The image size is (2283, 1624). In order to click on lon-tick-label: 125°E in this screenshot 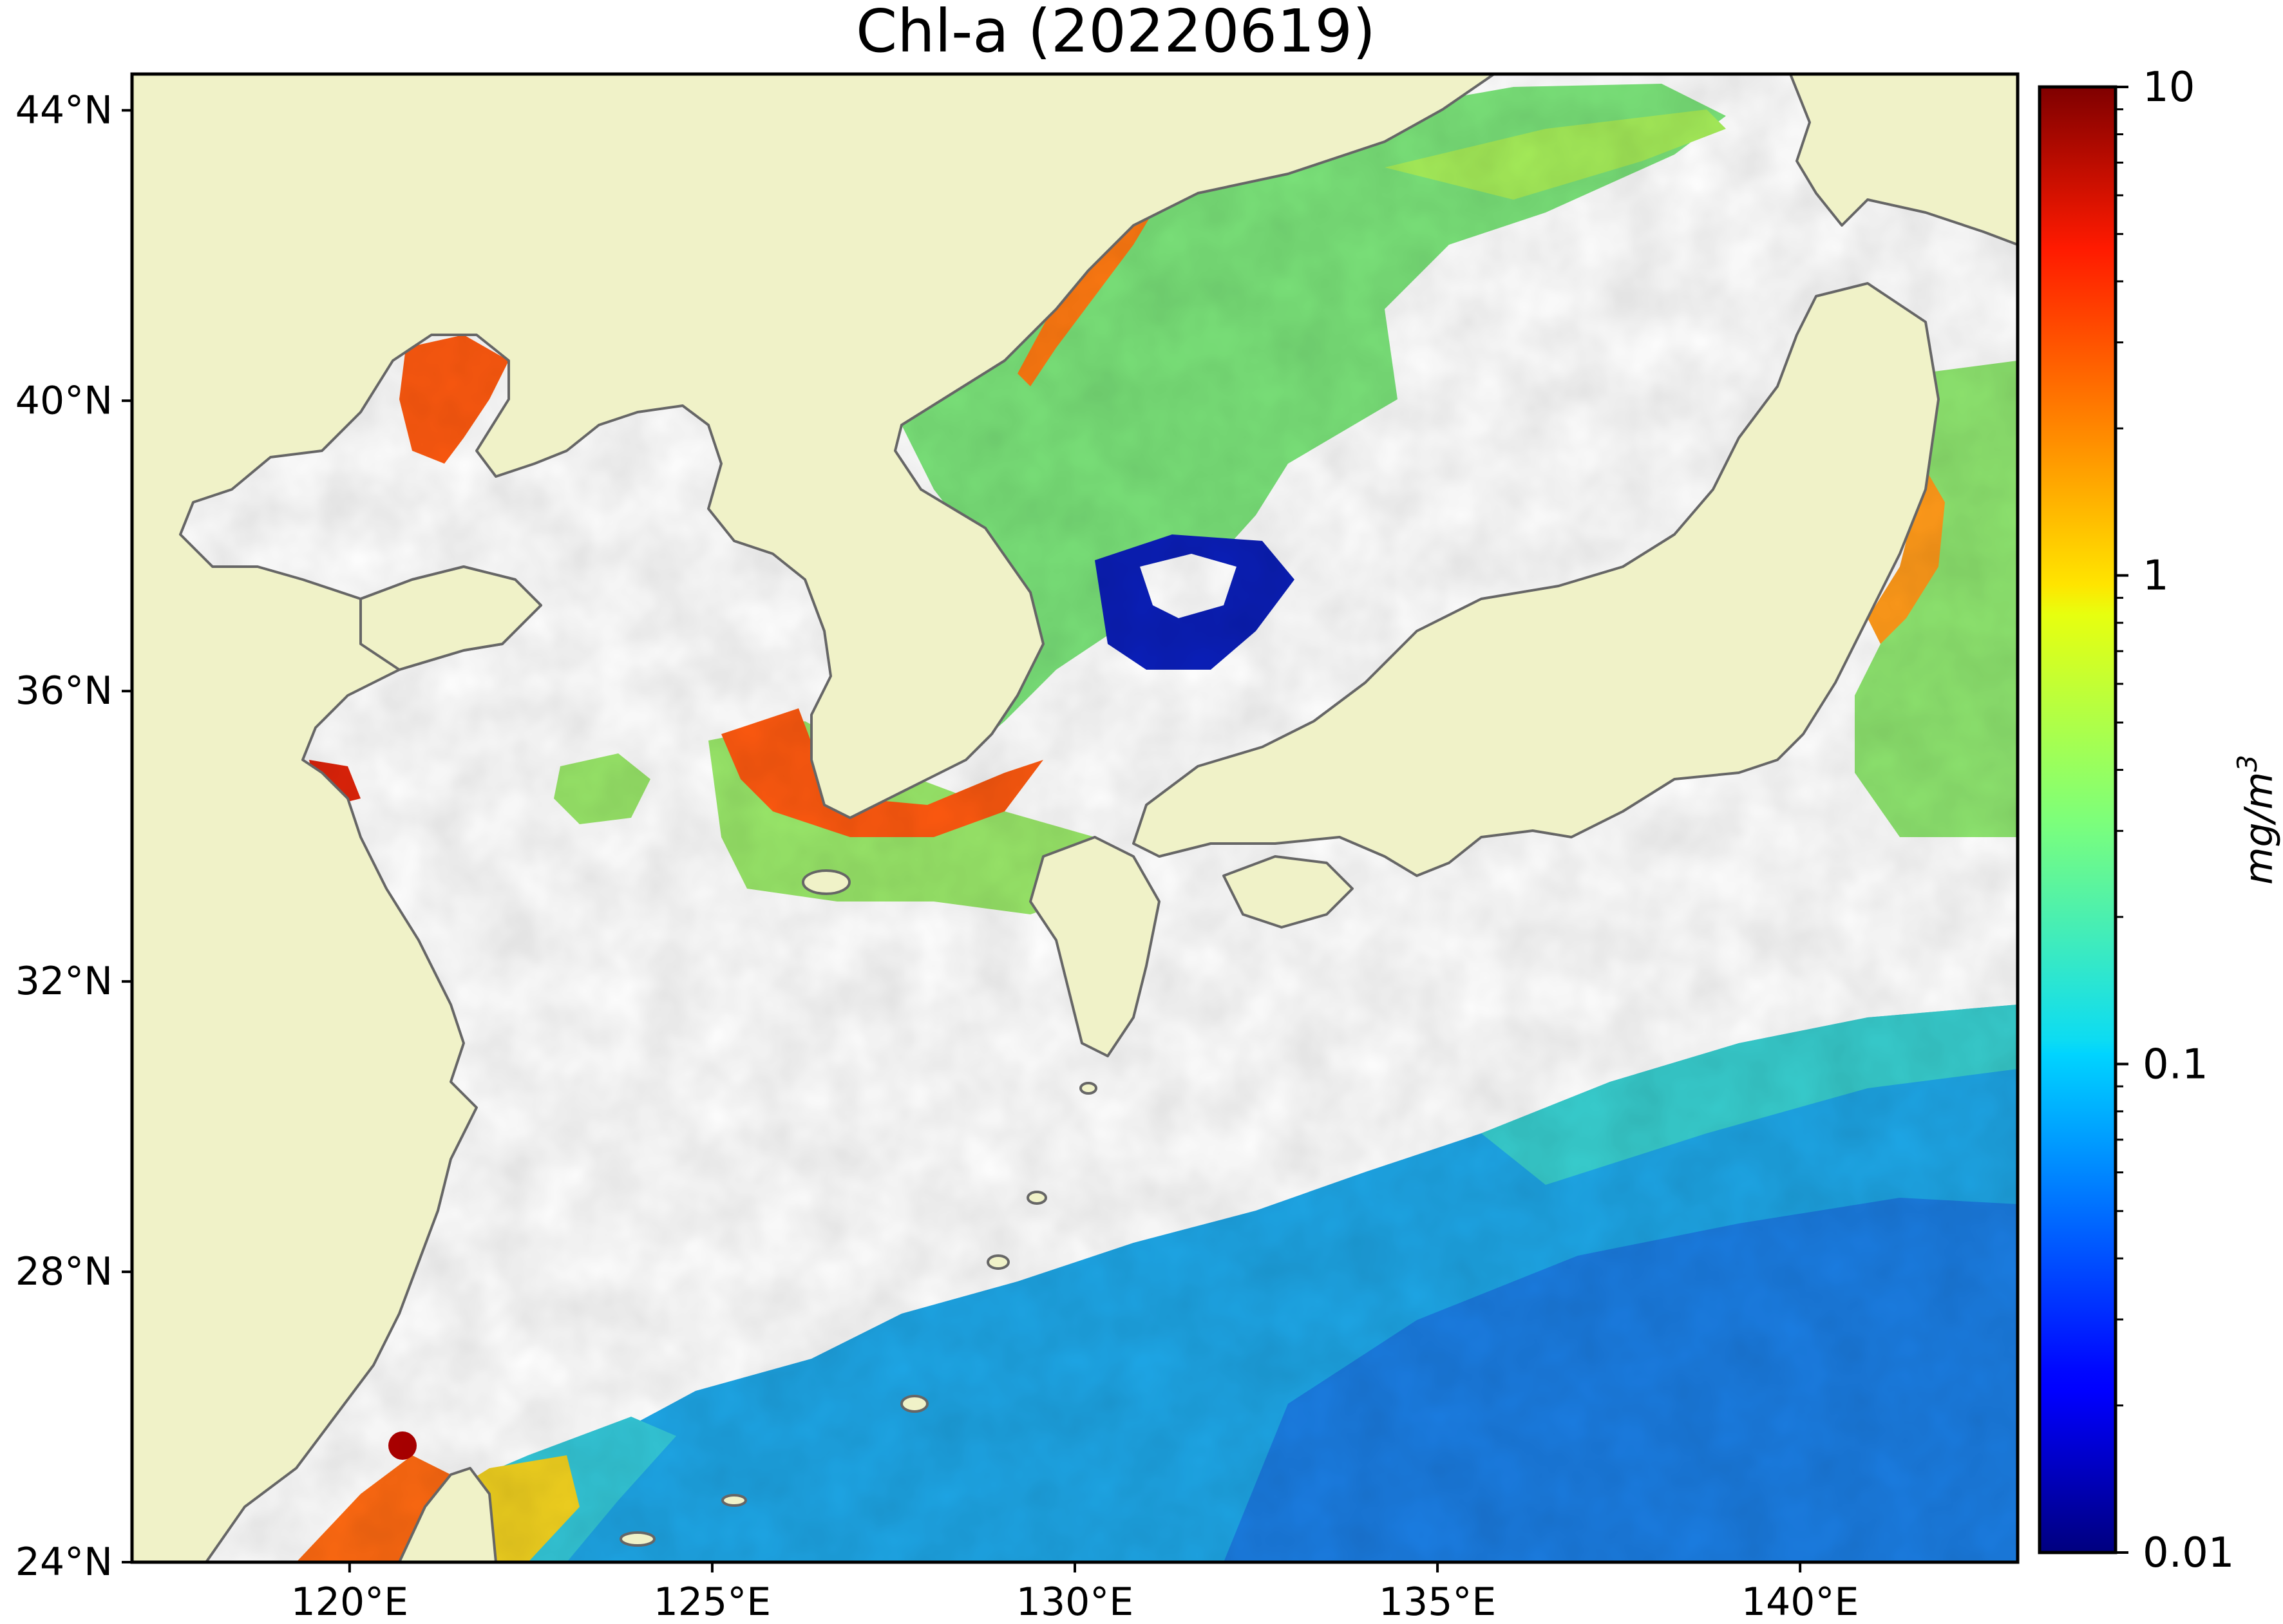, I will do `click(712, 1602)`.